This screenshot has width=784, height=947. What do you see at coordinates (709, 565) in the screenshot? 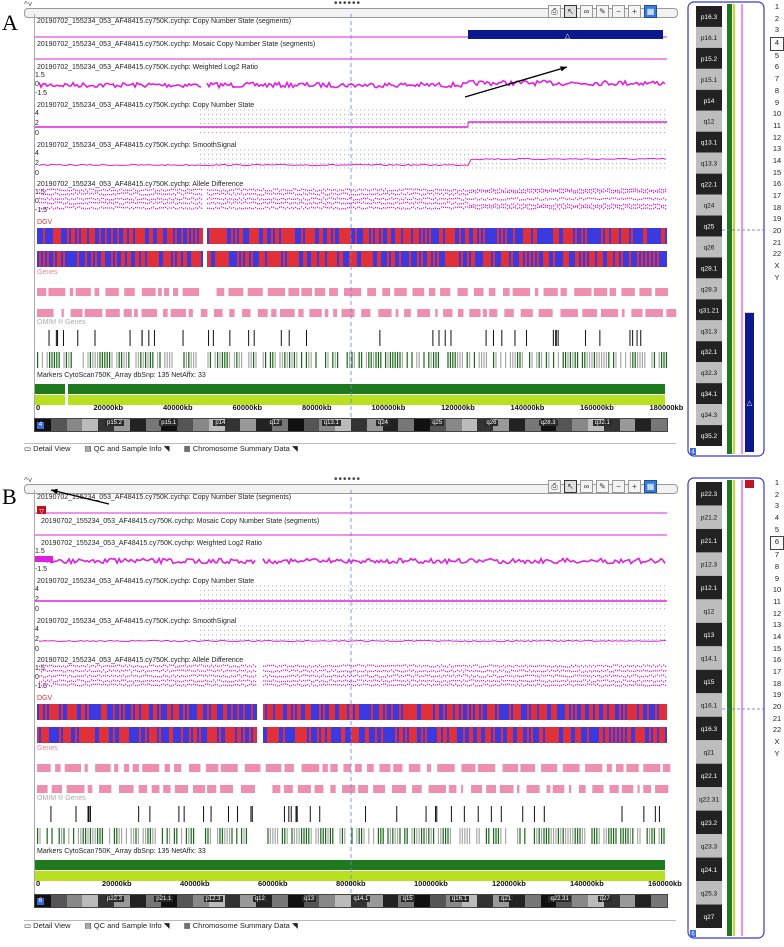
I see `karyo-band-label: p12.3` at bounding box center [709, 565].